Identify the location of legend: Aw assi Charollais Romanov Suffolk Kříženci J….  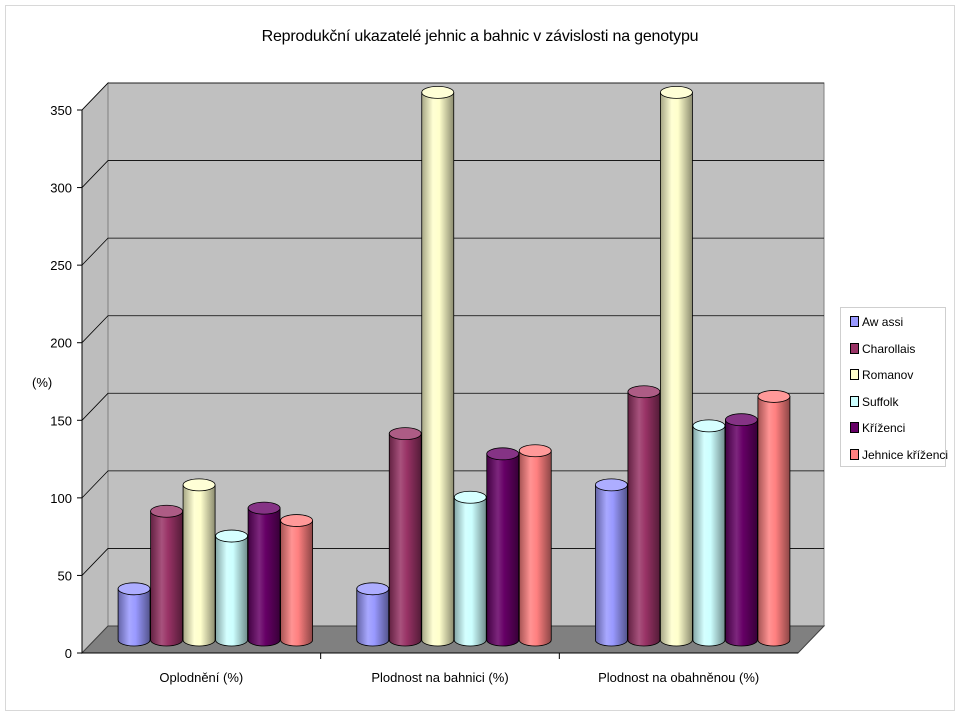
(894, 387).